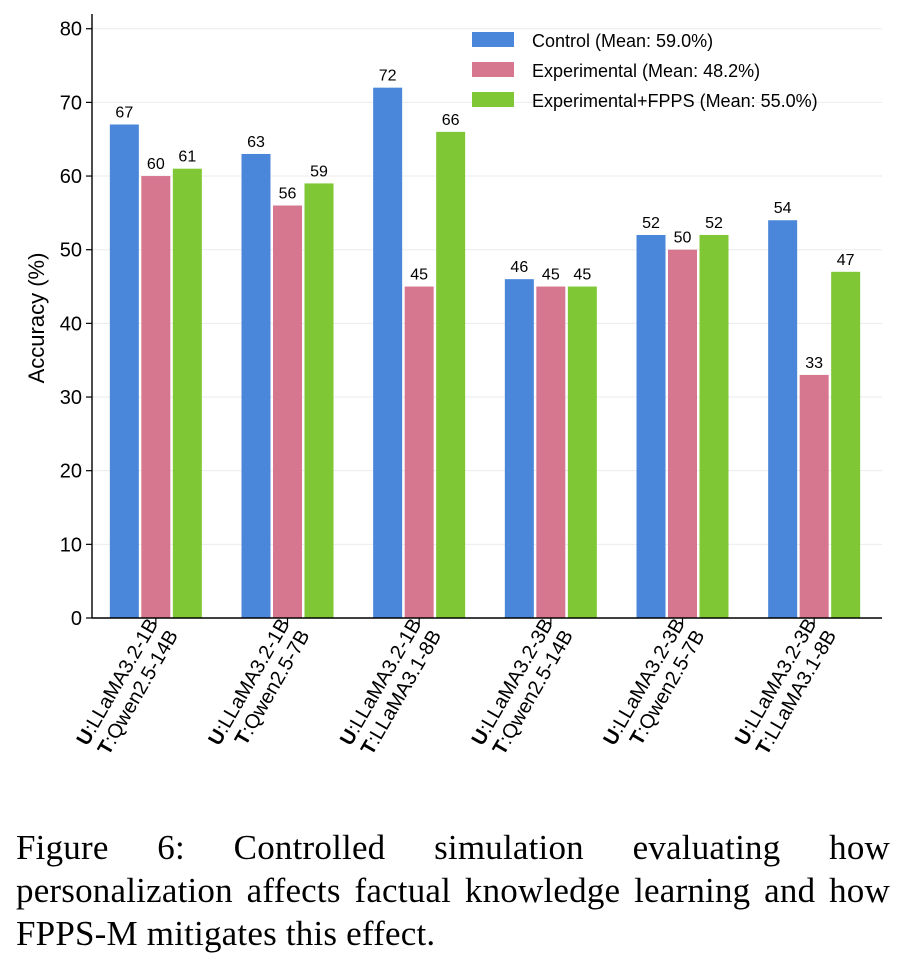  I want to click on data-label: 33, so click(814, 363).